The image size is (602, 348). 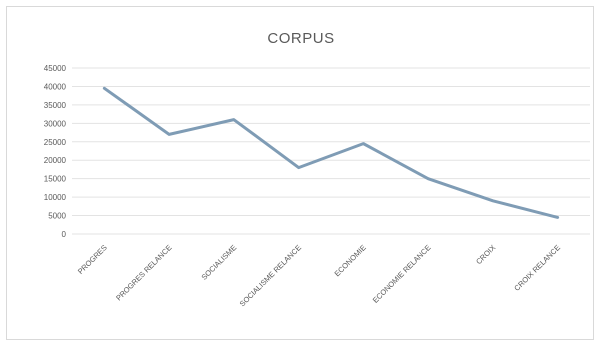 What do you see at coordinates (55, 105) in the screenshot?
I see `y-tick-label: 35000` at bounding box center [55, 105].